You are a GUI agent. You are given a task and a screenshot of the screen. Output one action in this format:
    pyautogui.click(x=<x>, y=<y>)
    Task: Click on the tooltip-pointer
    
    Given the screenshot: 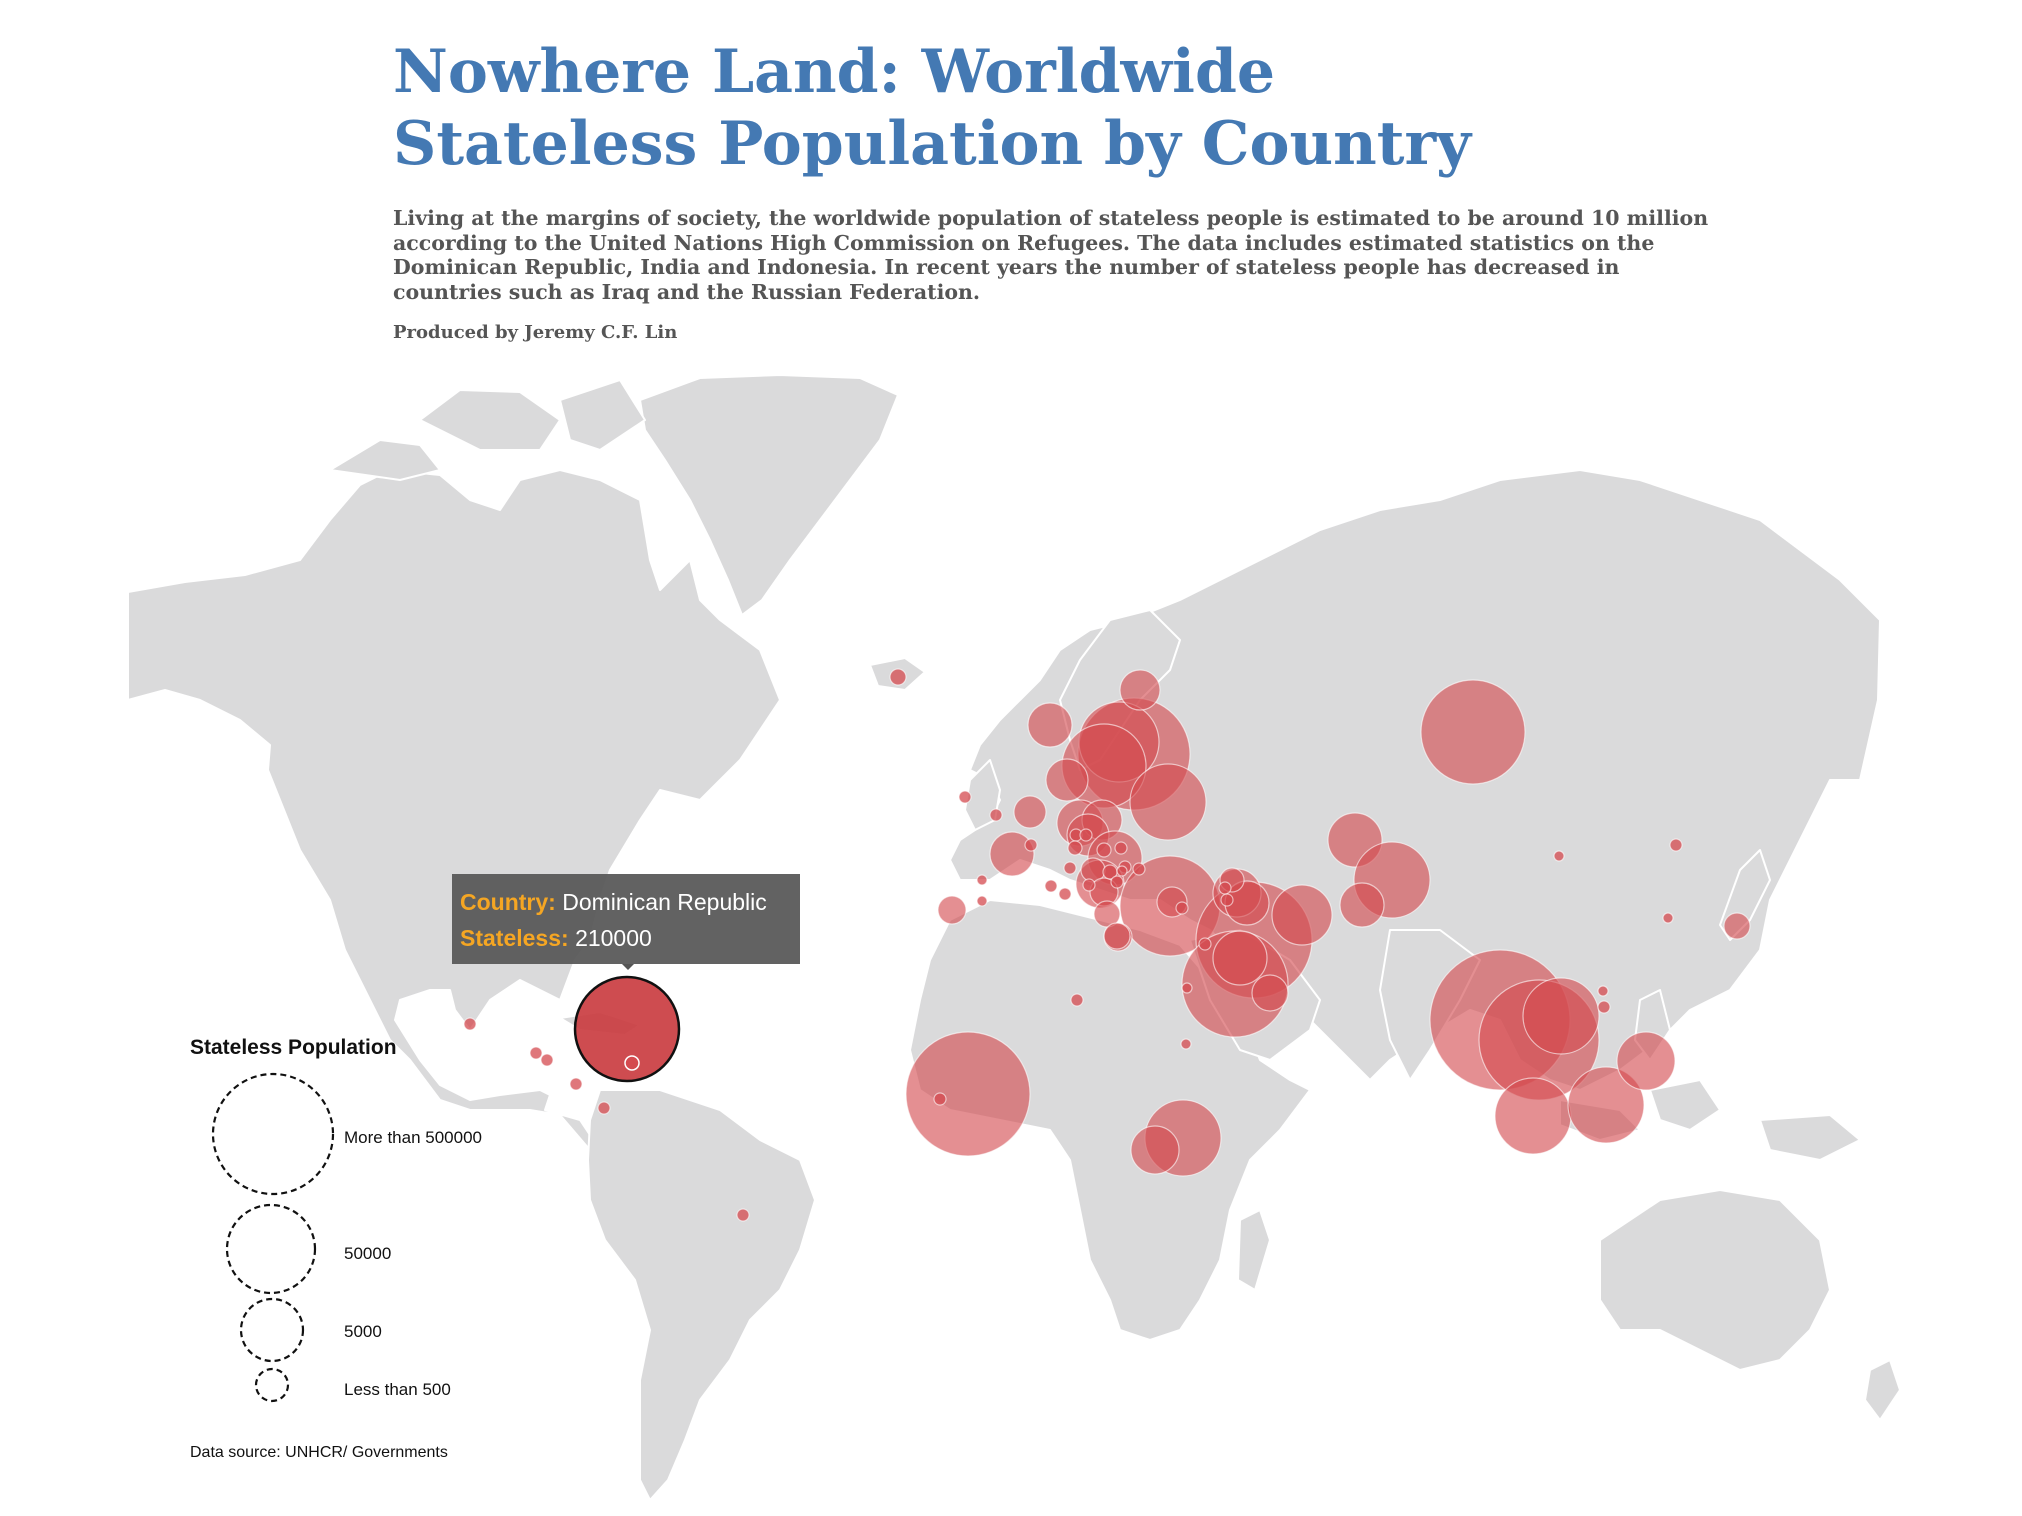 What is the action you would take?
    pyautogui.click(x=628, y=967)
    